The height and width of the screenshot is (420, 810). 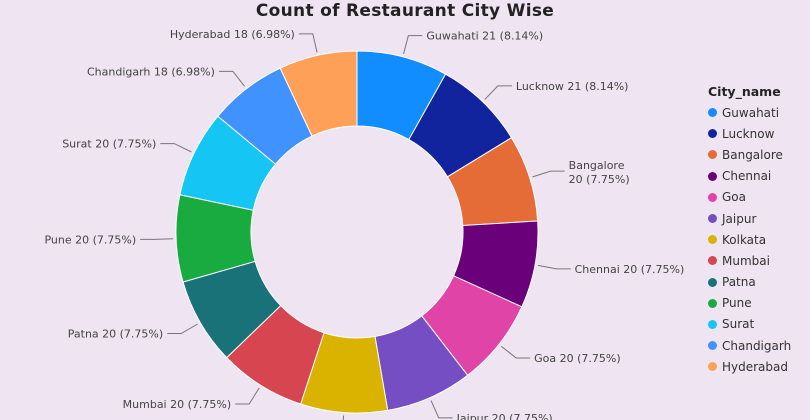 What do you see at coordinates (734, 197) in the screenshot?
I see `legend-label: Goa` at bounding box center [734, 197].